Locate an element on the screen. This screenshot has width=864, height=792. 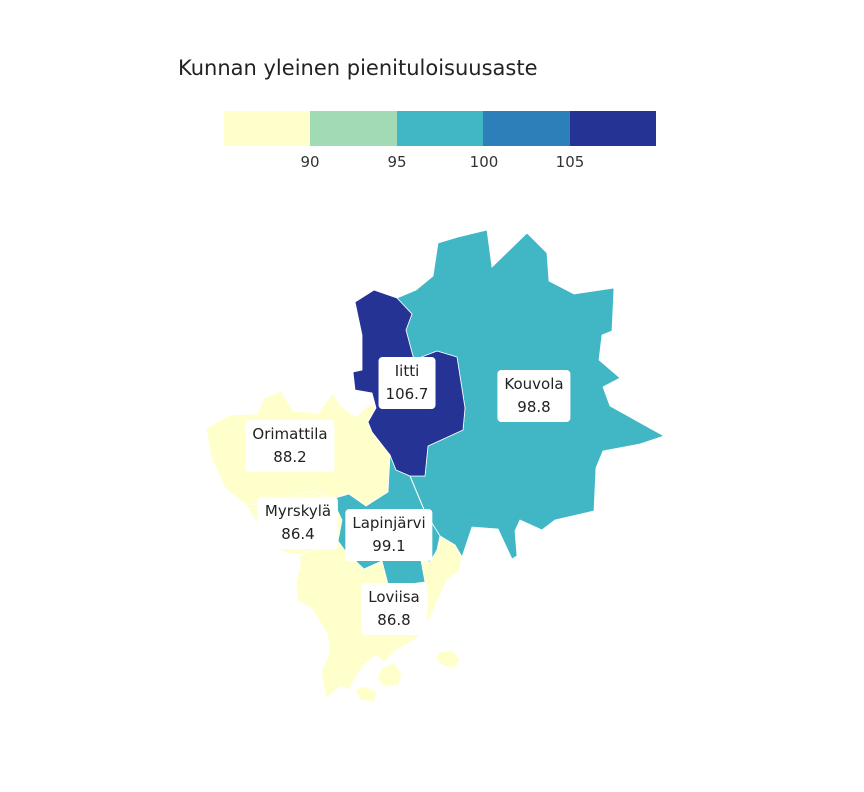
color-legend is located at coordinates (440, 128).